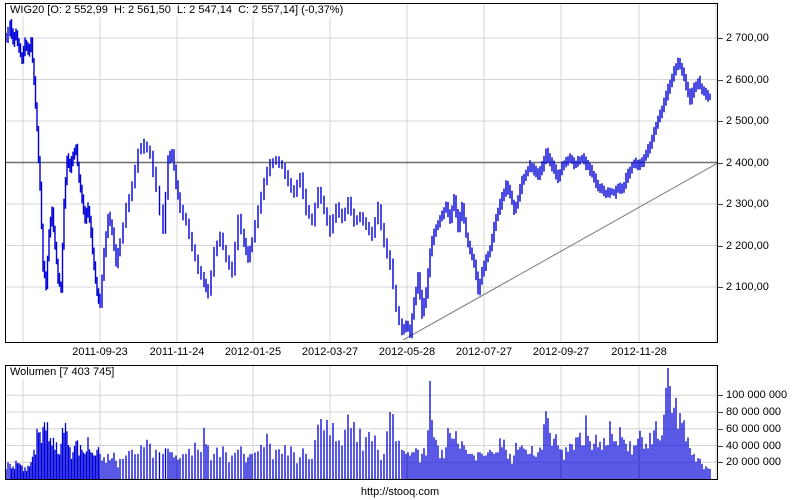  What do you see at coordinates (100, 352) in the screenshot?
I see `date-axis-label: 2011-09-23` at bounding box center [100, 352].